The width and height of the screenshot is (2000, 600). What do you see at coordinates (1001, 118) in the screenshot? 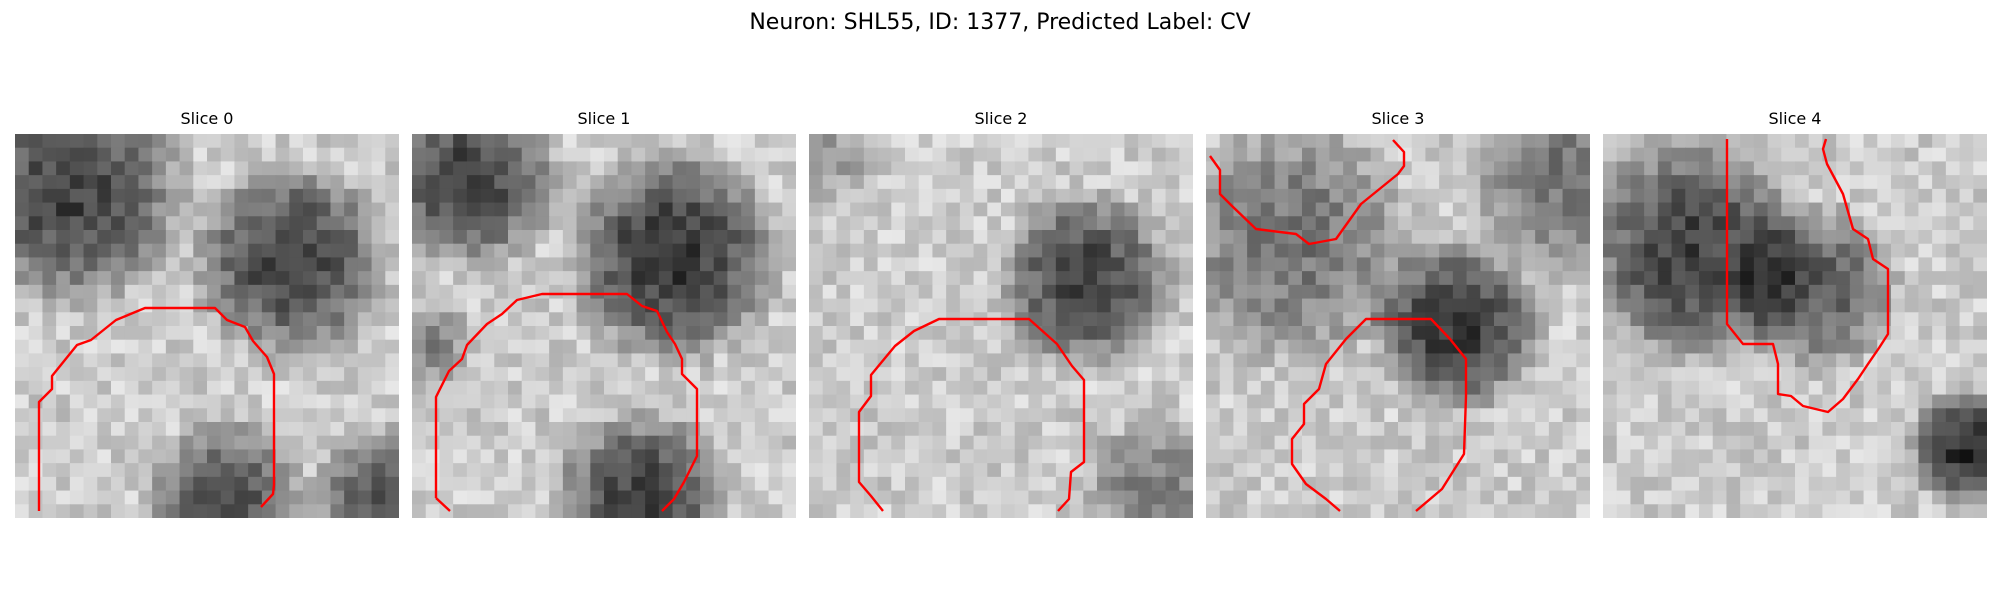
I see `slice-title-2: Slice 2` at bounding box center [1001, 118].